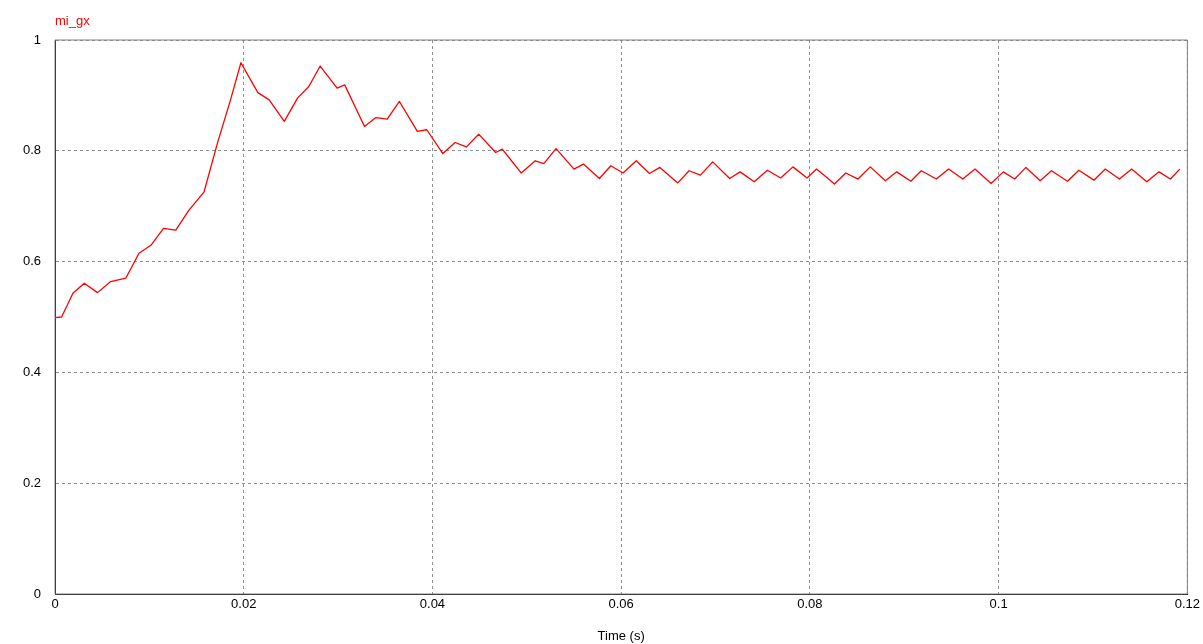 The width and height of the screenshot is (1203, 644). What do you see at coordinates (244, 604) in the screenshot?
I see `x-tick-label: 0.02` at bounding box center [244, 604].